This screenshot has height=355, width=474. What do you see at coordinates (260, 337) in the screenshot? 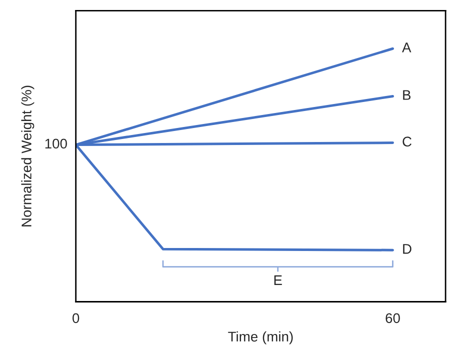
I see `x-axis-title: Time (min)` at bounding box center [260, 337].